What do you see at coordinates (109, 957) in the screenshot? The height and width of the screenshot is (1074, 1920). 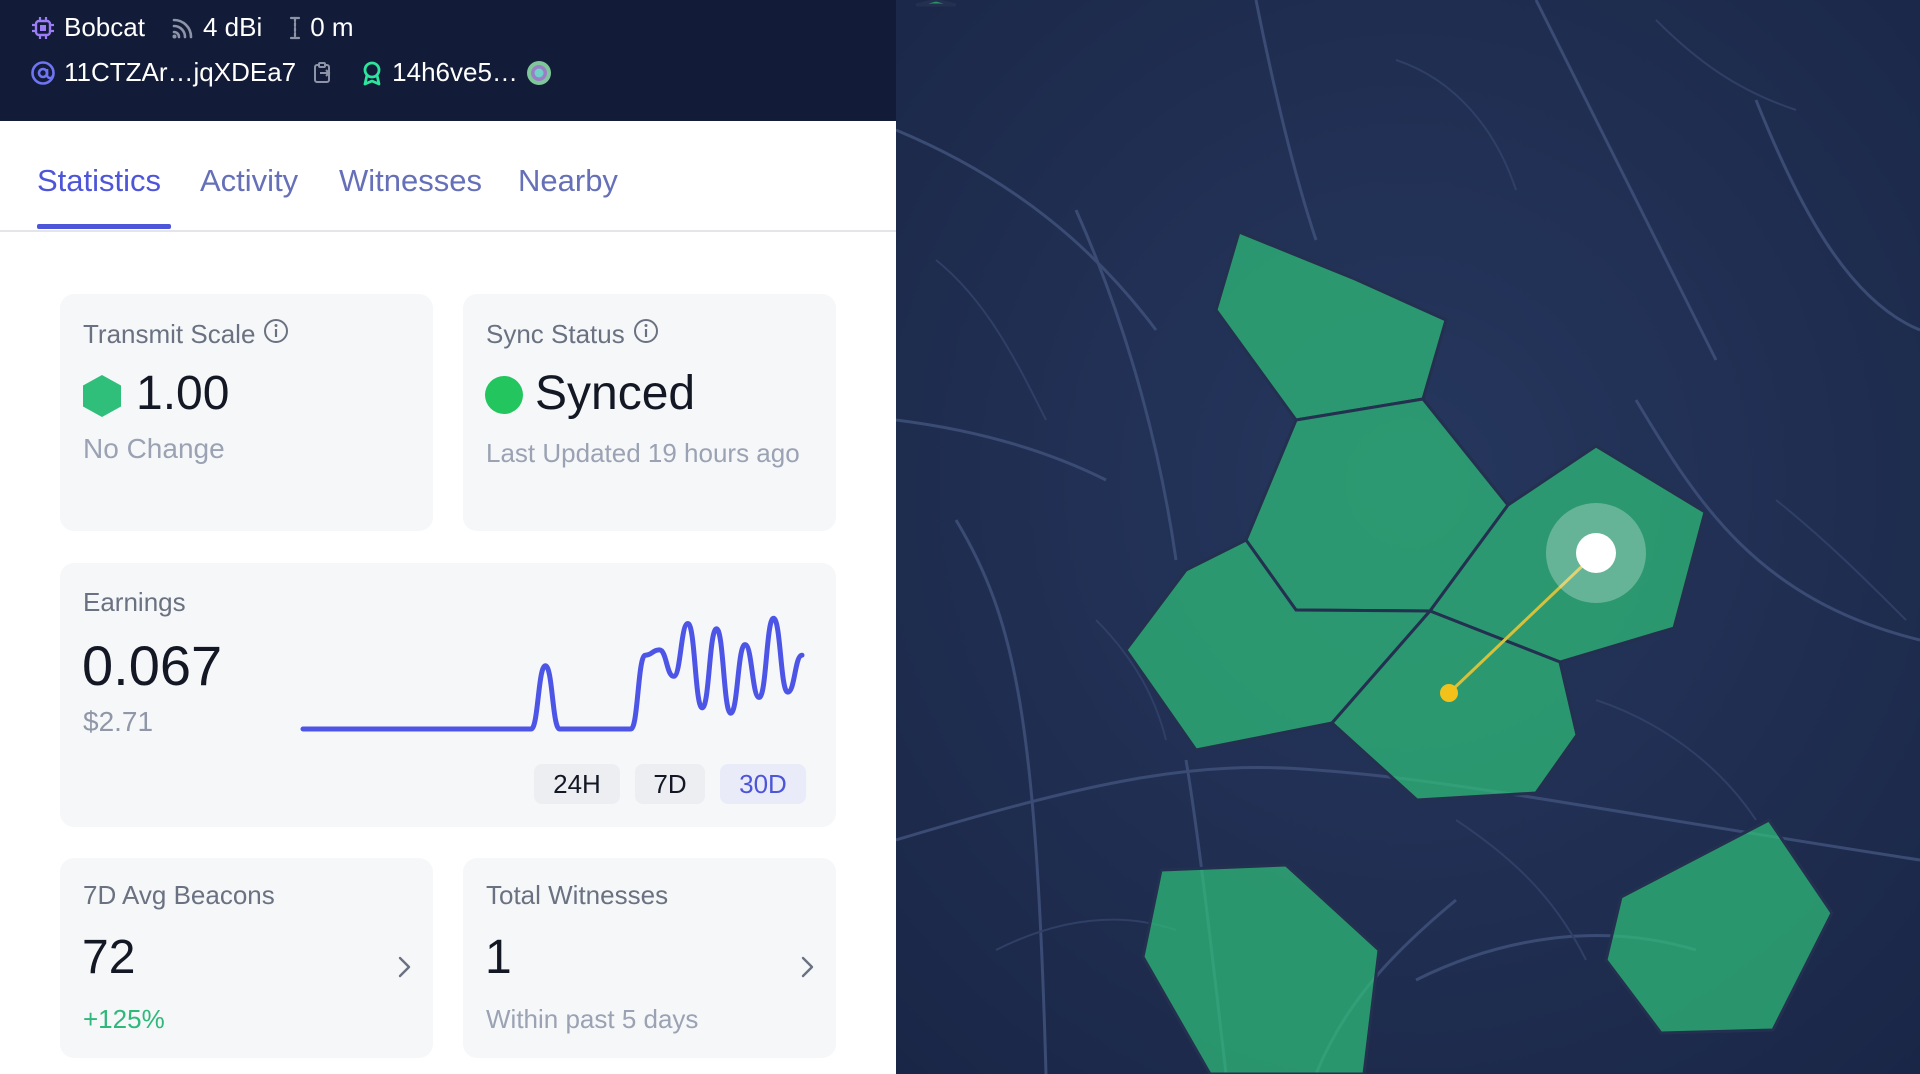 I see `beacons-value: 72` at bounding box center [109, 957].